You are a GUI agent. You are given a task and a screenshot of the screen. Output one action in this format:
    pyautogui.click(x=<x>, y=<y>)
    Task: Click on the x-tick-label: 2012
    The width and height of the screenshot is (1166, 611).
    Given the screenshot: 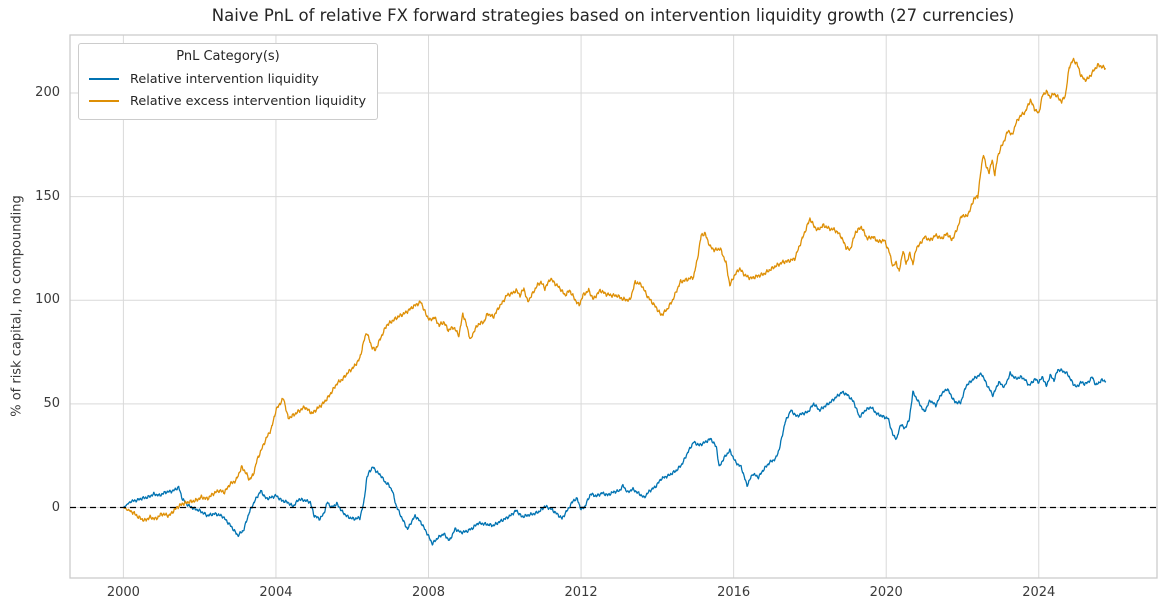 What is the action you would take?
    pyautogui.click(x=581, y=592)
    